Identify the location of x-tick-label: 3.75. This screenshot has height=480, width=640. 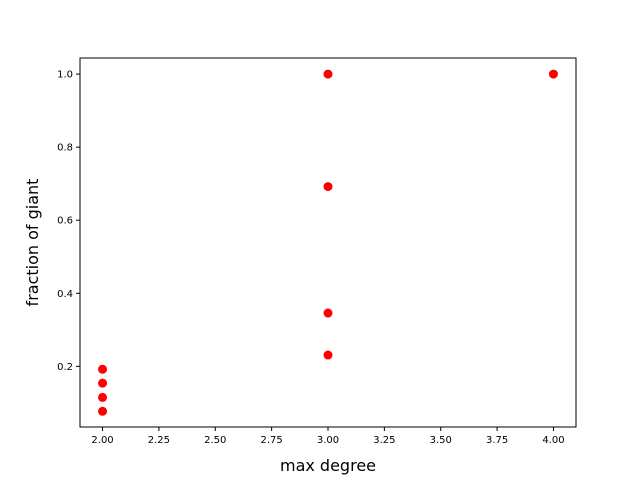
(497, 440).